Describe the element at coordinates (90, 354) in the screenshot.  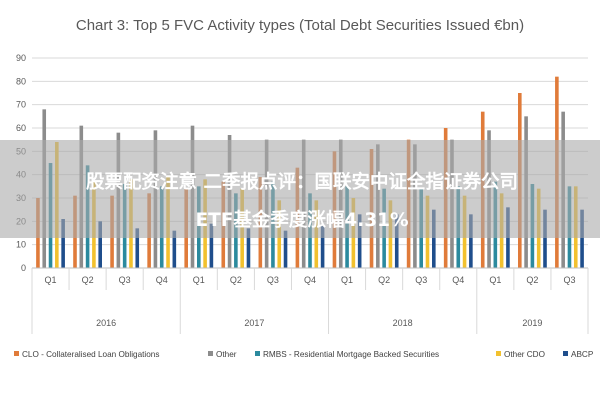
I see `legend-label: CLO - Collateralised Loan Obligations` at that location.